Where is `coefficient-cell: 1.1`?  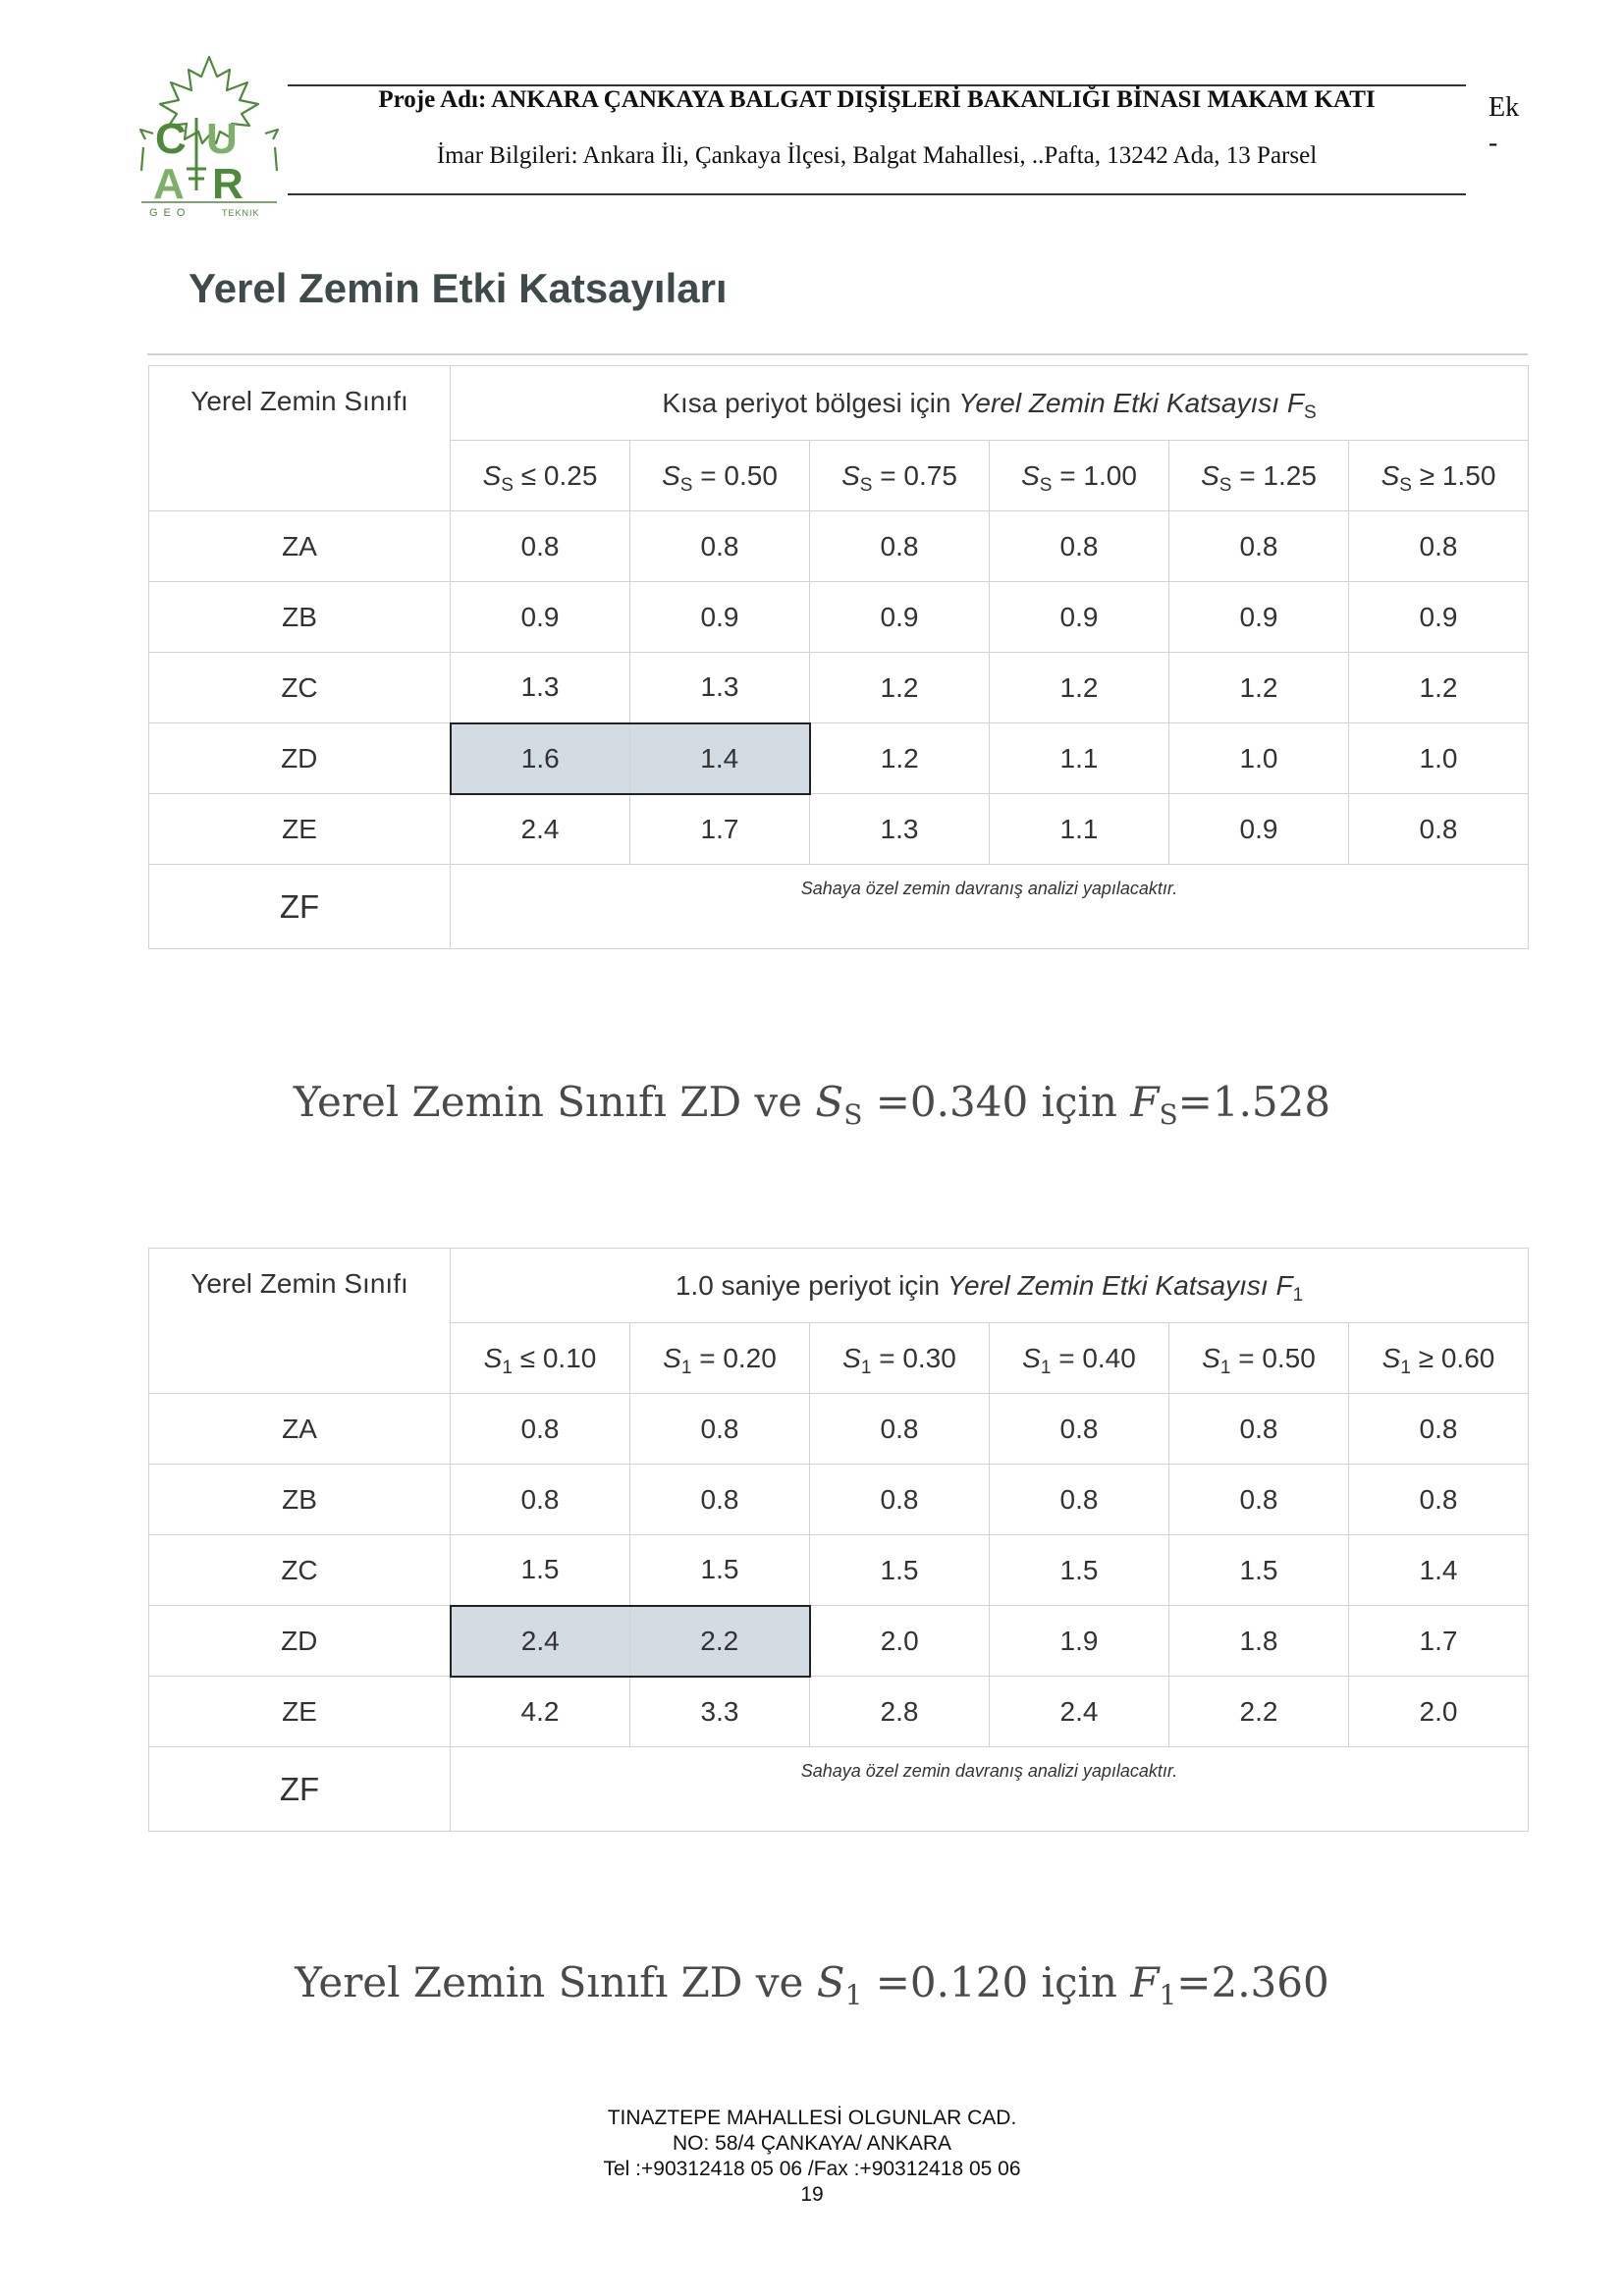
coefficient-cell: 1.1 is located at coordinates (1079, 758).